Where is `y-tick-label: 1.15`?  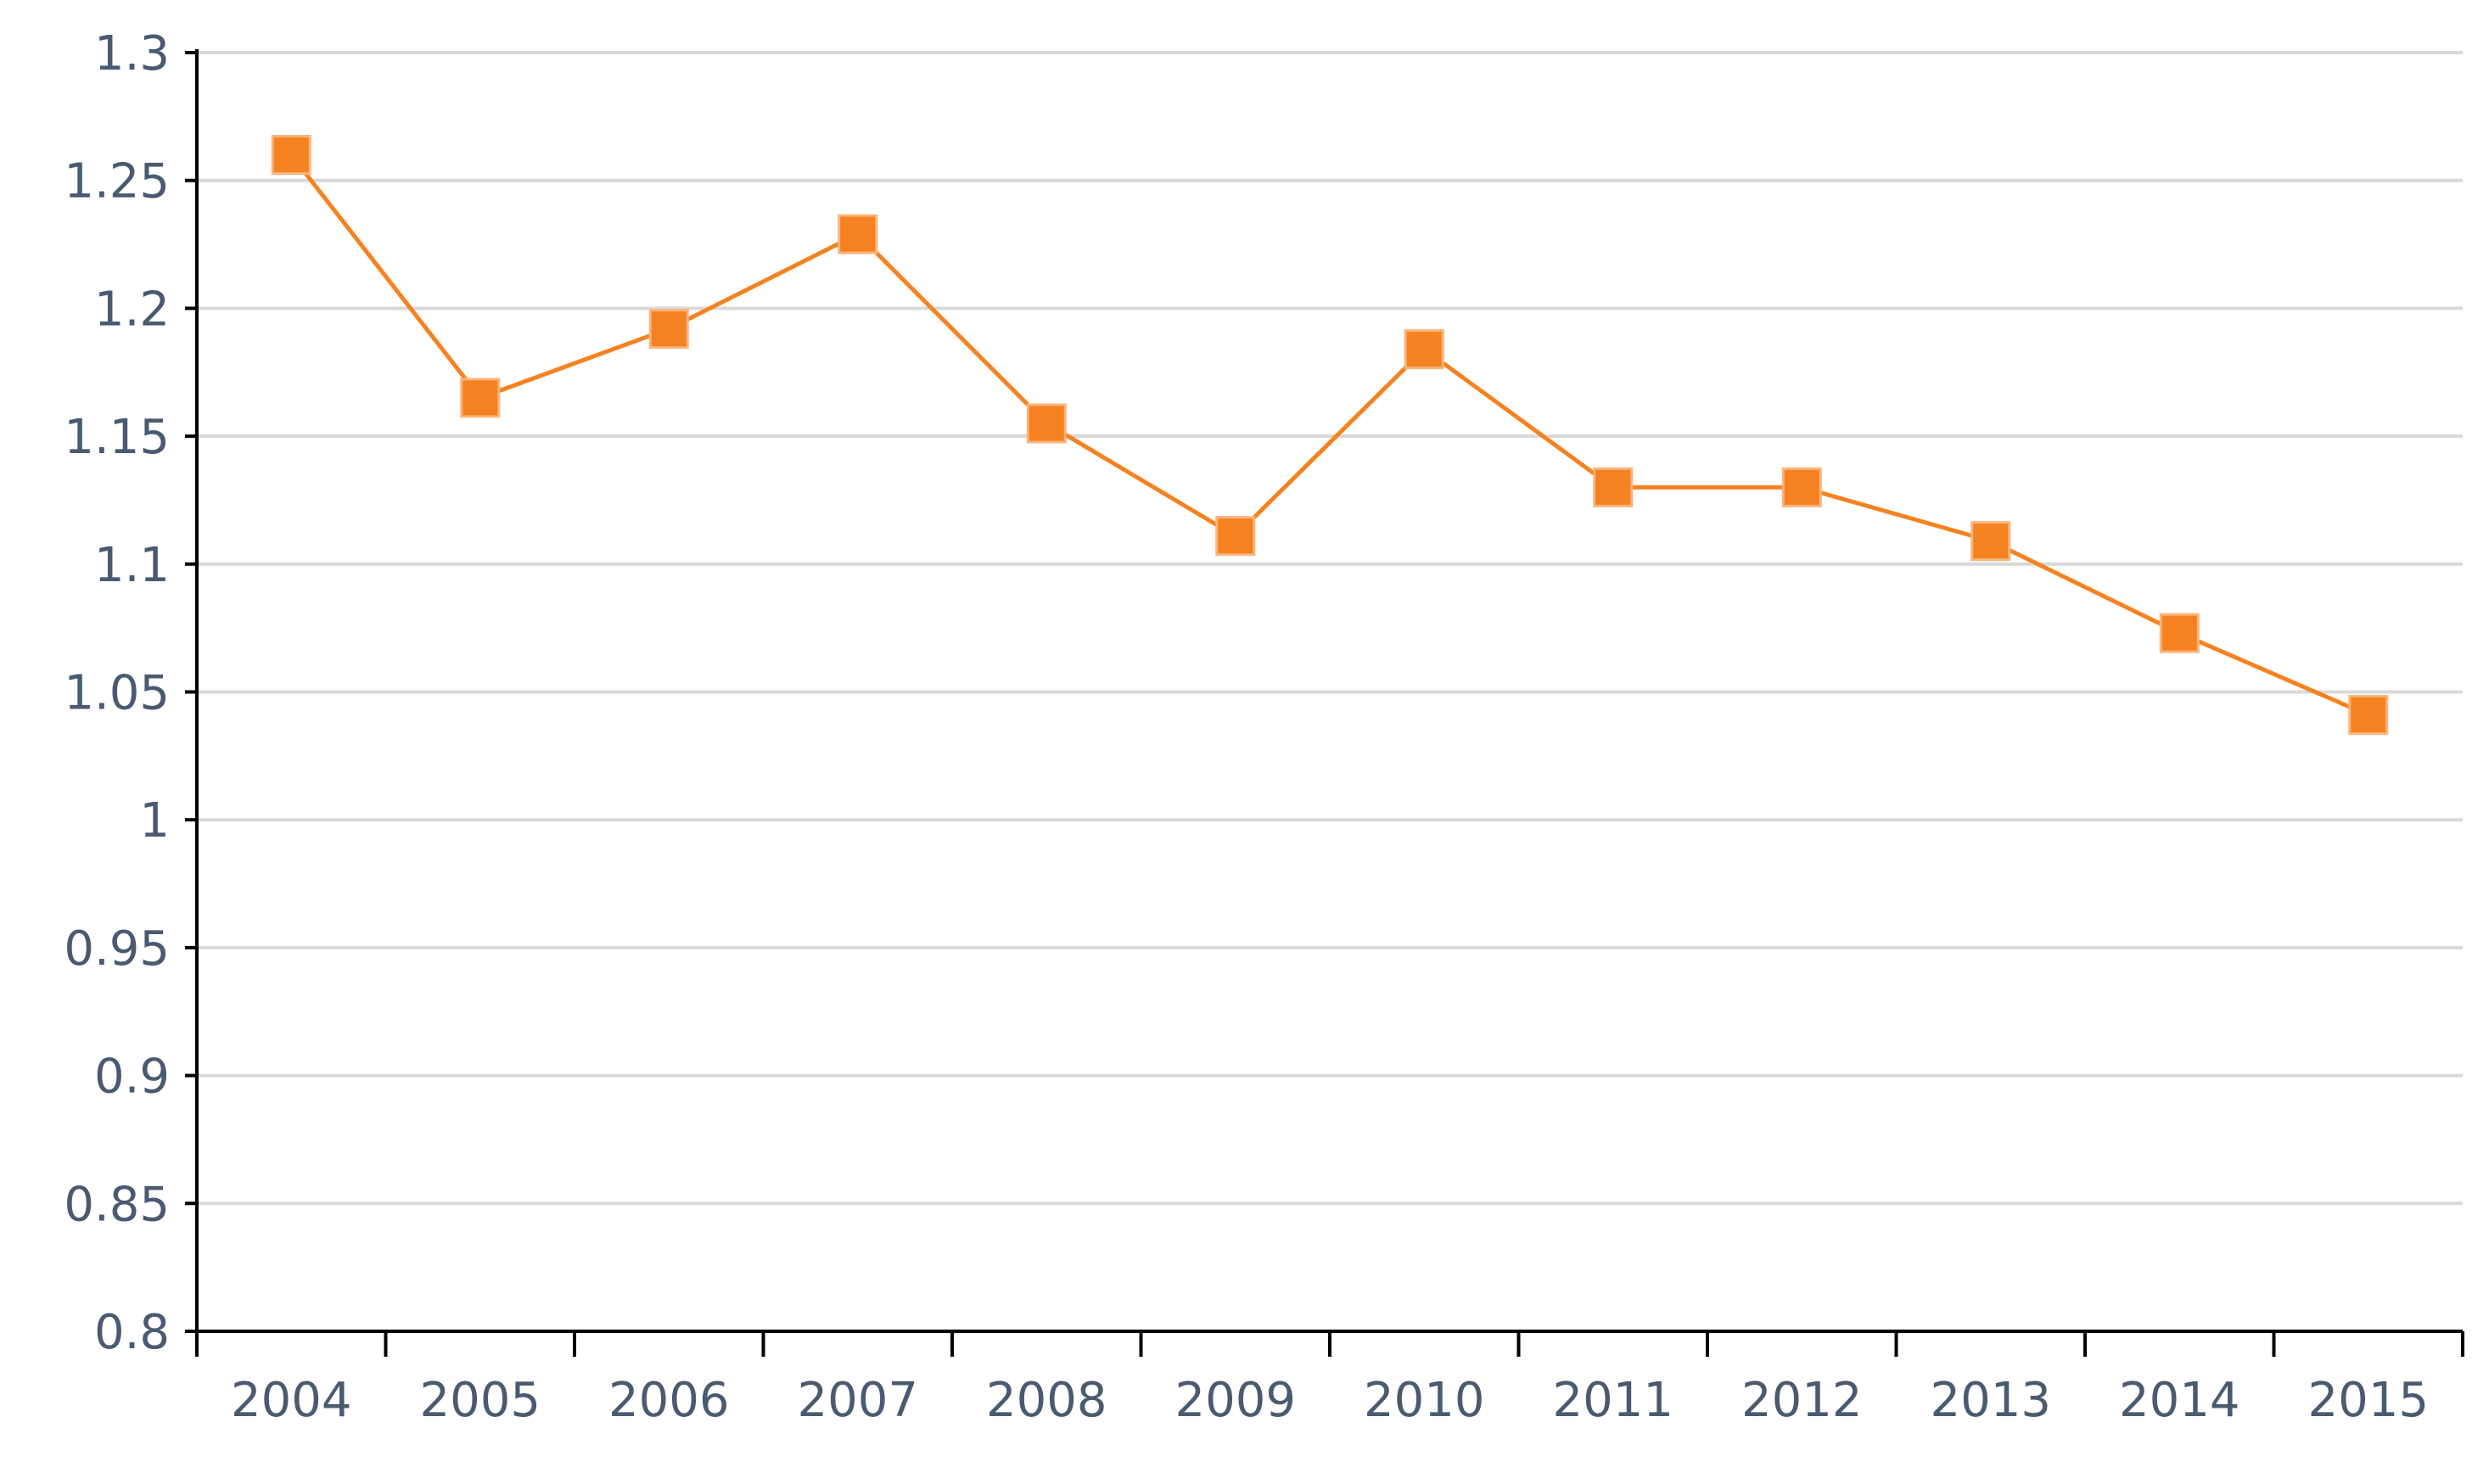 y-tick-label: 1.15 is located at coordinates (117, 437).